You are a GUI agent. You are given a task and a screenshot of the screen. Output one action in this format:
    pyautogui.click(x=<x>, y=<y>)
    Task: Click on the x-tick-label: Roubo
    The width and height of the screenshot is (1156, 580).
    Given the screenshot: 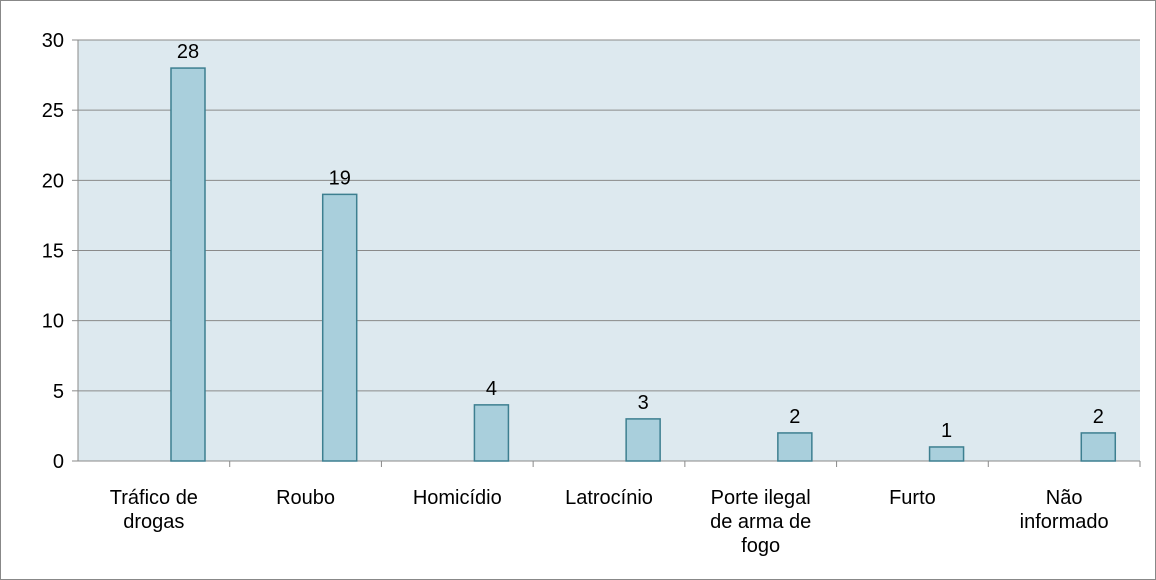 What is the action you would take?
    pyautogui.click(x=305, y=498)
    